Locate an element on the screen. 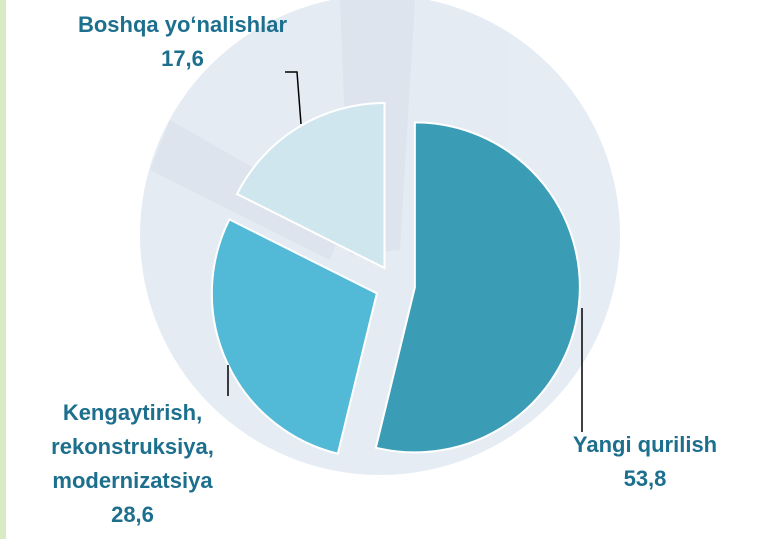  leader-line is located at coordinates (293, 98).